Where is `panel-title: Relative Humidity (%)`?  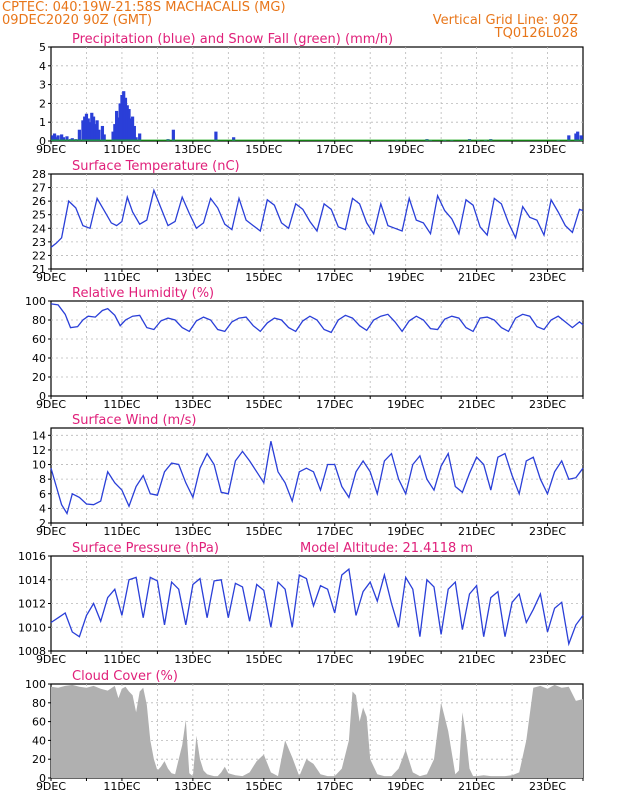
panel-title: Relative Humidity (%) is located at coordinates (143, 293).